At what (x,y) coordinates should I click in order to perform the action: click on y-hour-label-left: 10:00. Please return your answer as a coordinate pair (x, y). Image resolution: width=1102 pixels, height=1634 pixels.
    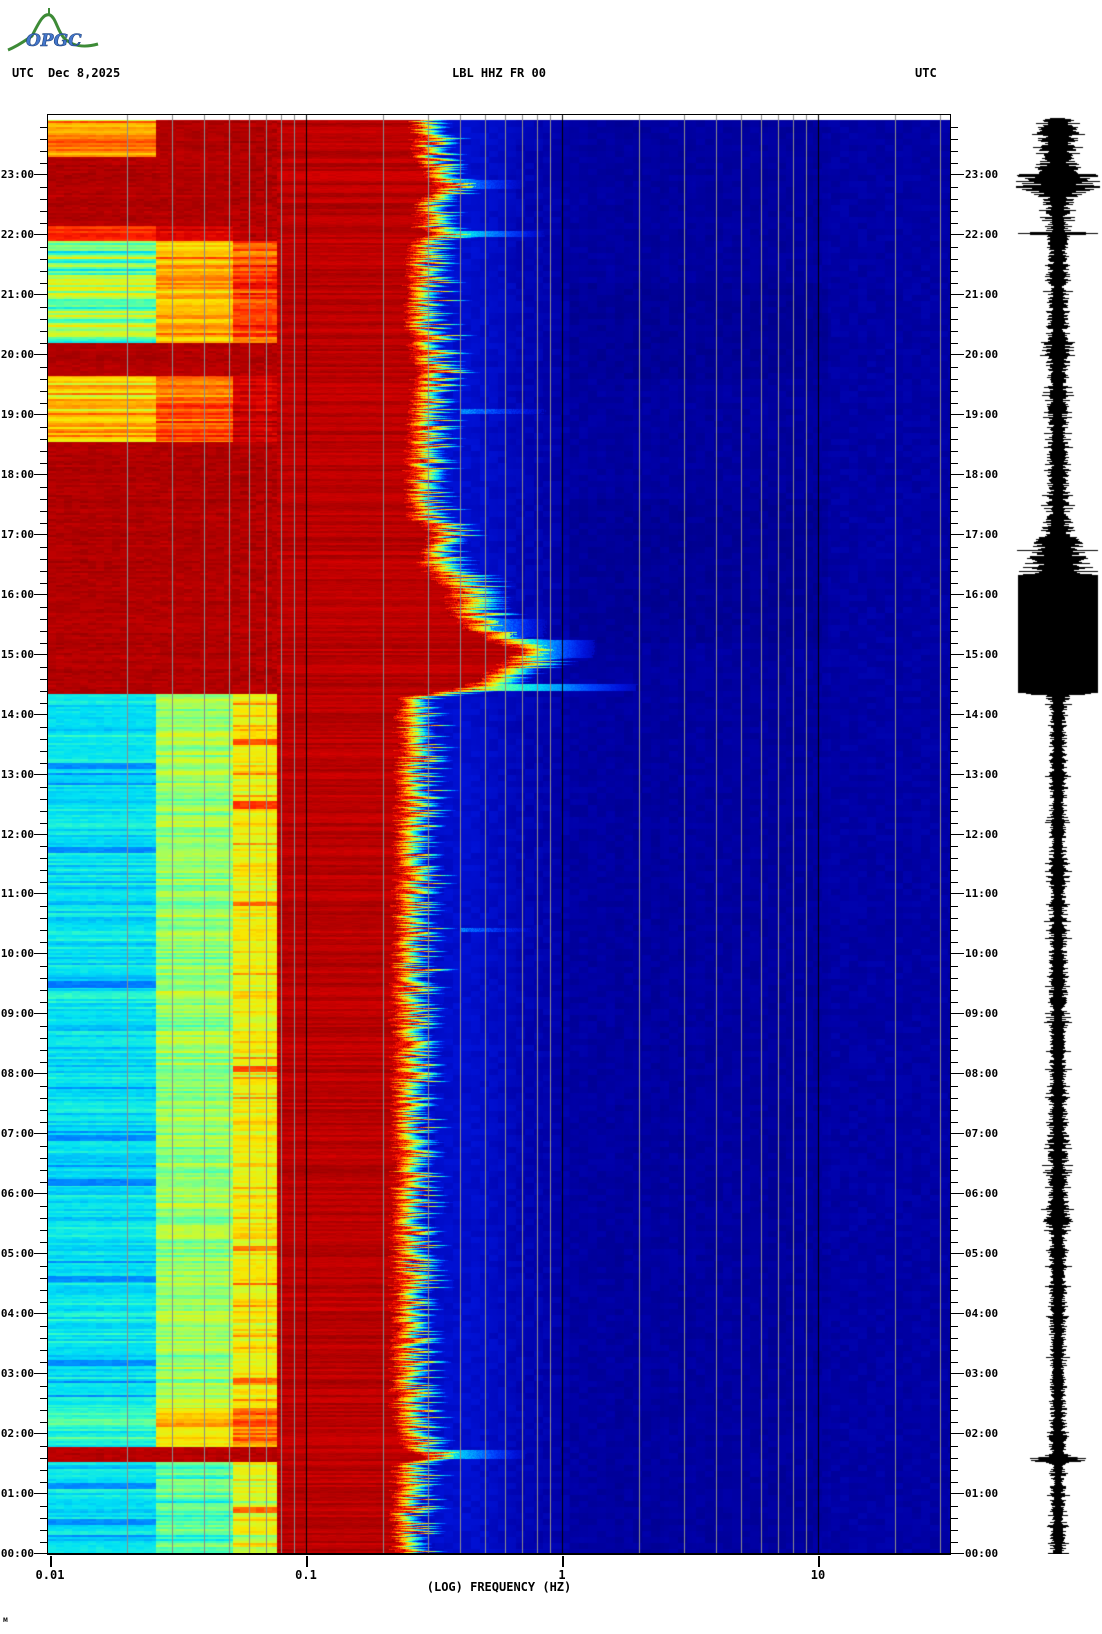
    Looking at the image, I should click on (17, 954).